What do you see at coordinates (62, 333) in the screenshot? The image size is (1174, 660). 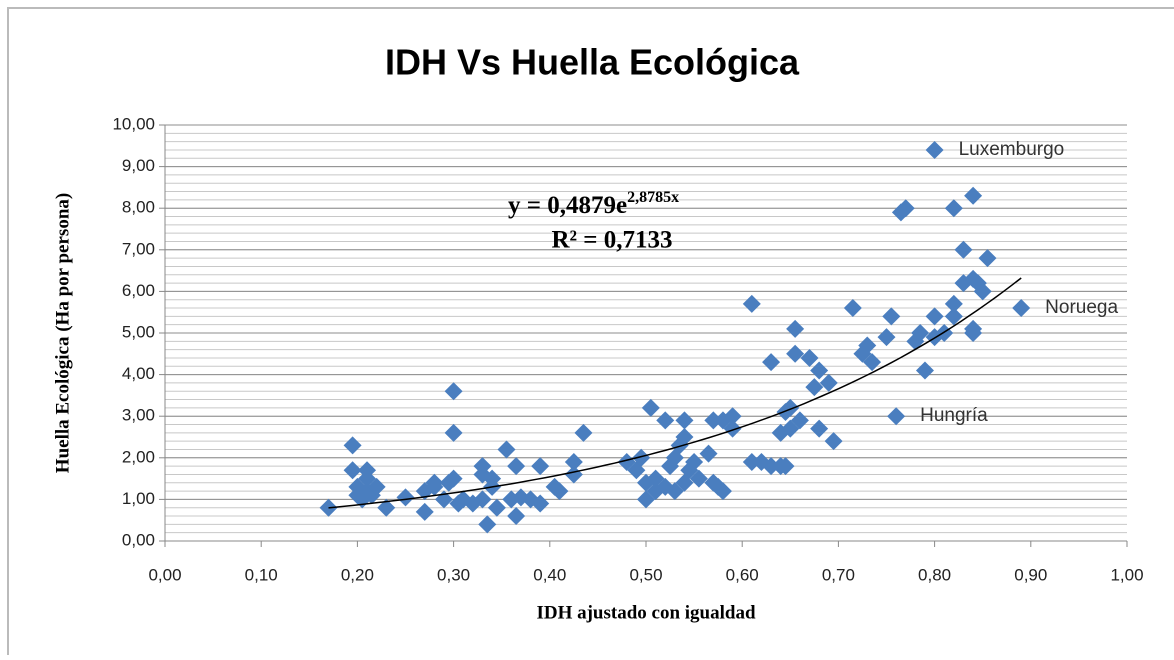 I see `y-axis-label: Huella Ecológica (Ha por persona)` at bounding box center [62, 333].